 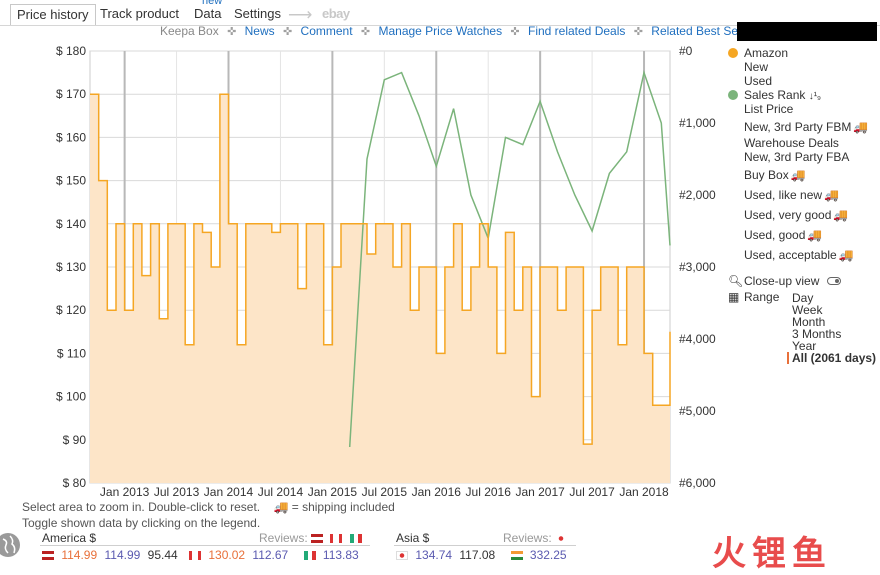 I want to click on mx-new-price: 113.83, so click(x=340, y=555).